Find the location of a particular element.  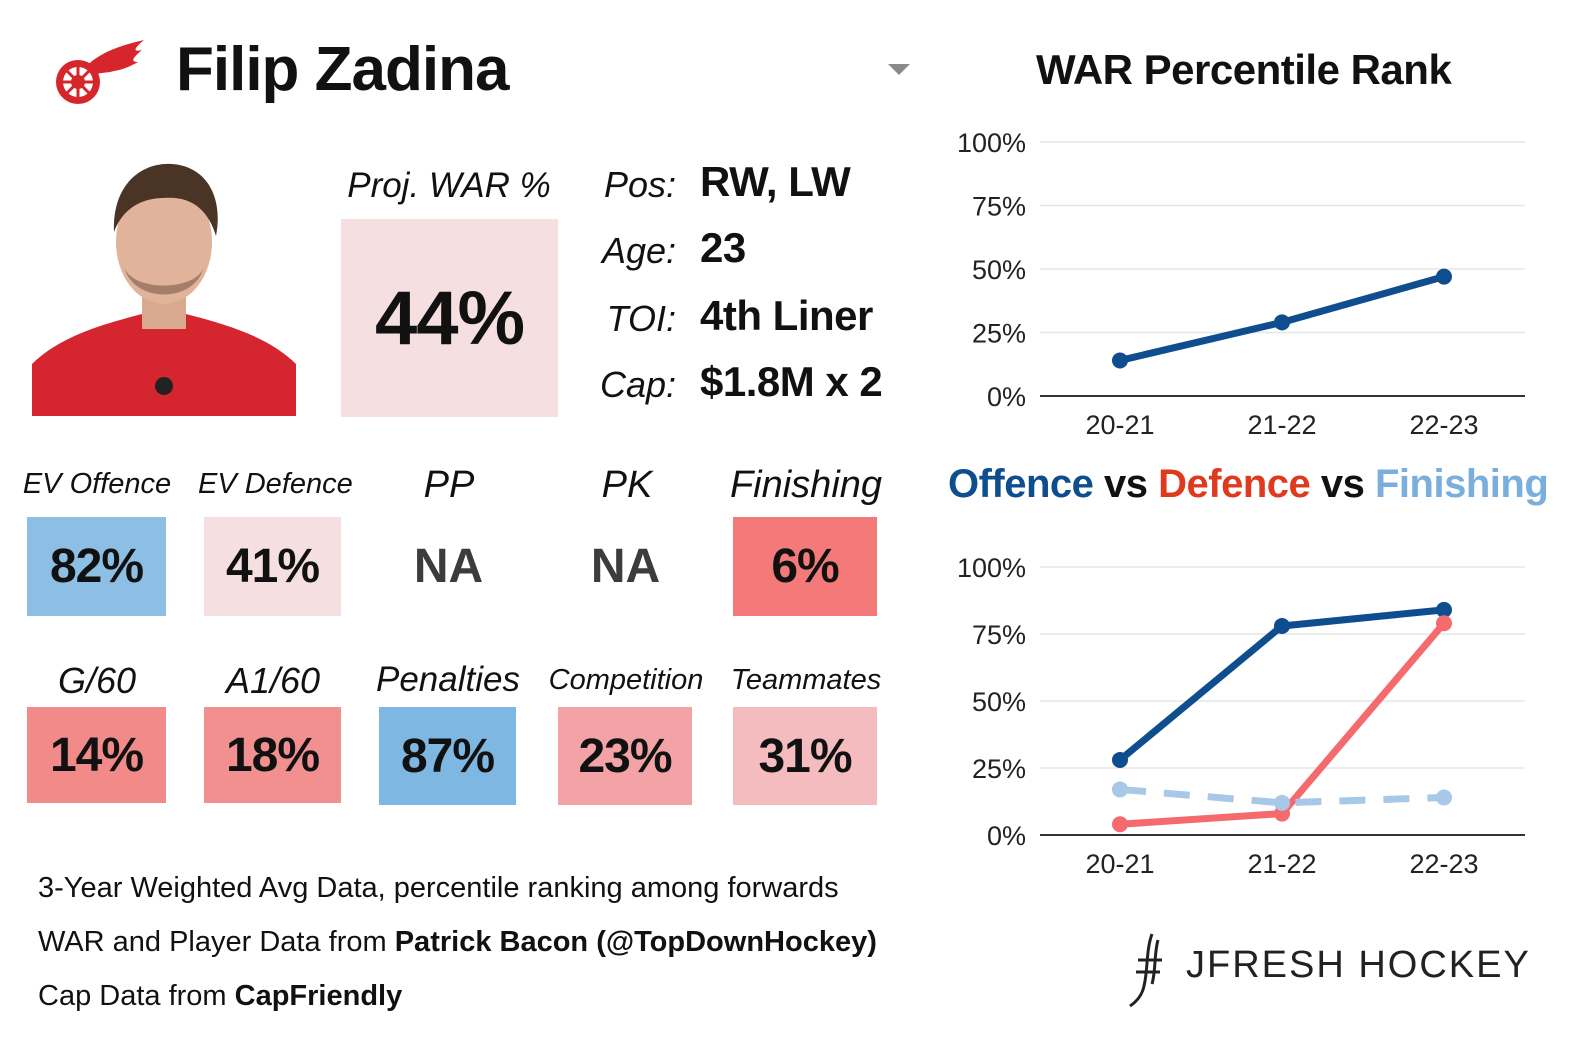

pos-label: Pos: is located at coordinates (639, 184).